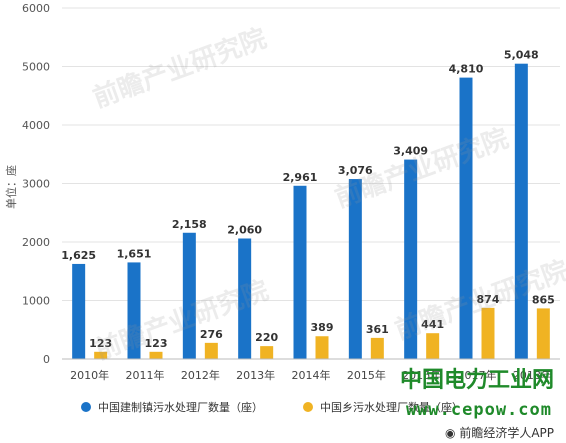 The image size is (566, 443). Describe the element at coordinates (200, 375) in the screenshot. I see `x-tick-label: 2012年` at that location.